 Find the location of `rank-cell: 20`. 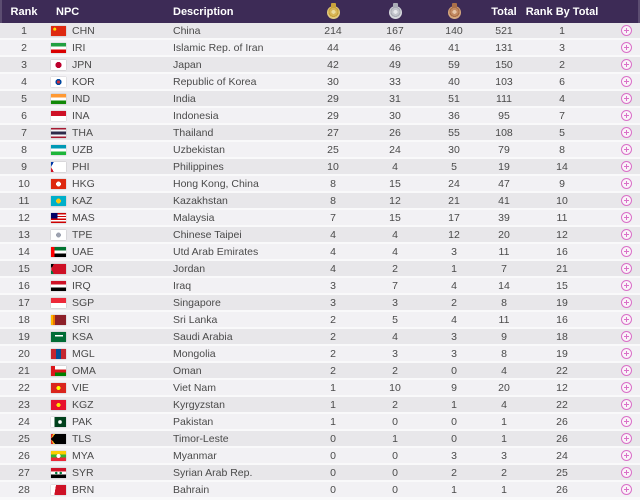

rank-cell: 20 is located at coordinates (24, 353).